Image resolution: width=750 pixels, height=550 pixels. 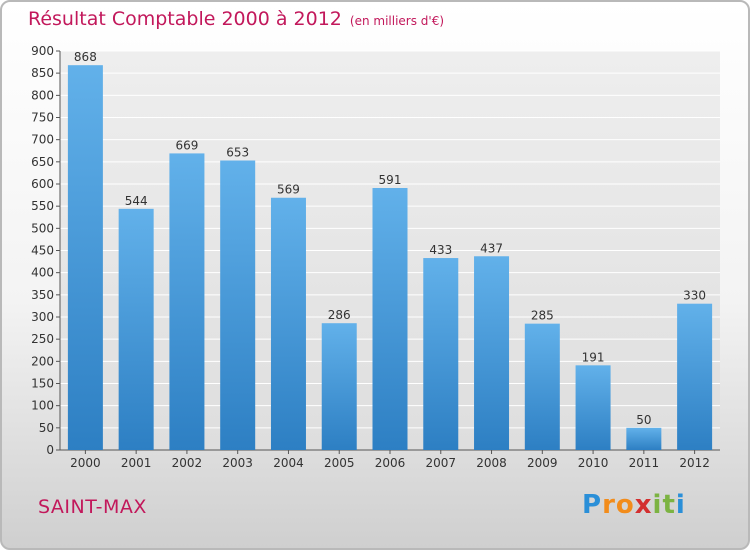 I want to click on logo-letter: o, so click(x=625, y=505).